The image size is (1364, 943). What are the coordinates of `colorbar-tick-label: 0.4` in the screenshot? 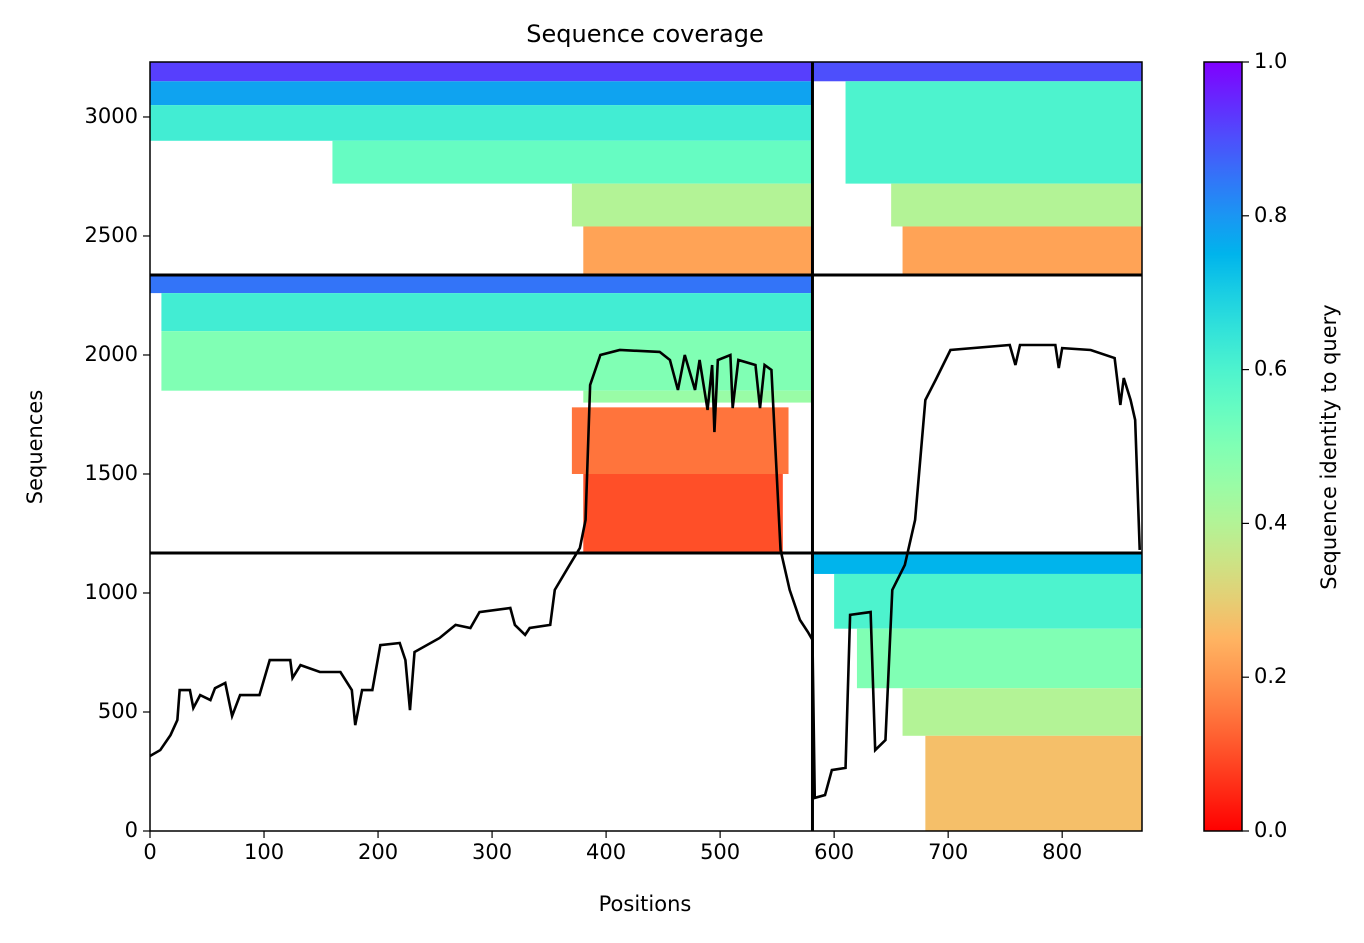 It's located at (1270, 522).